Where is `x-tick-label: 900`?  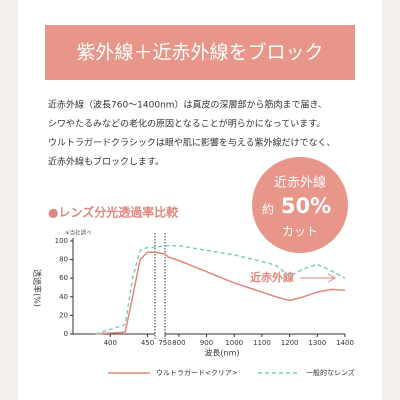 x-tick-label: 900 is located at coordinates (206, 343).